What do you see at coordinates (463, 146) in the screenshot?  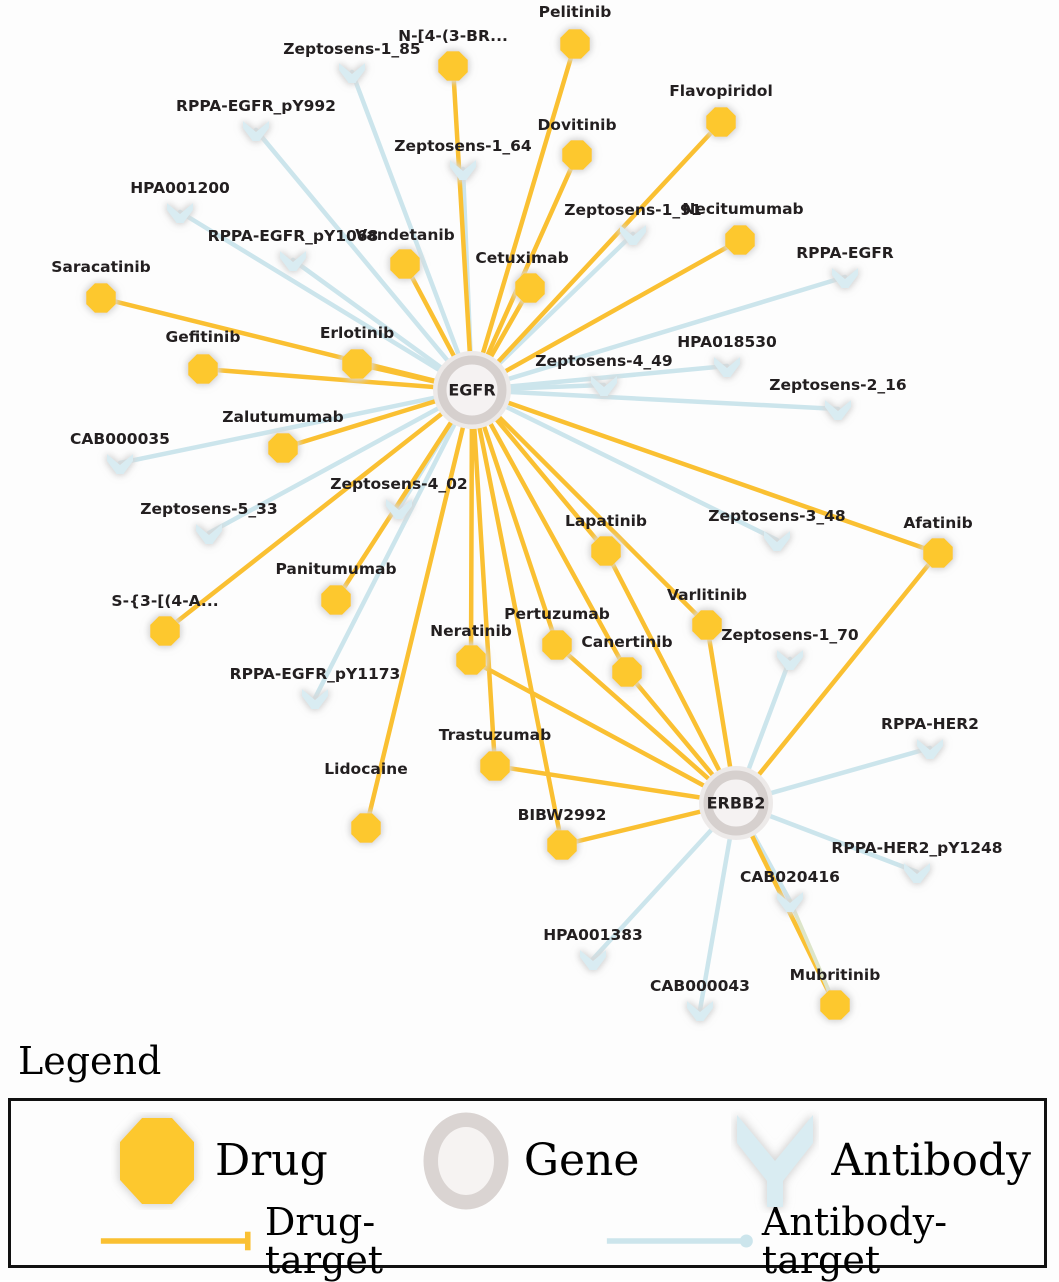 I see `antibody-node-label: Zeptosens-1_64` at bounding box center [463, 146].